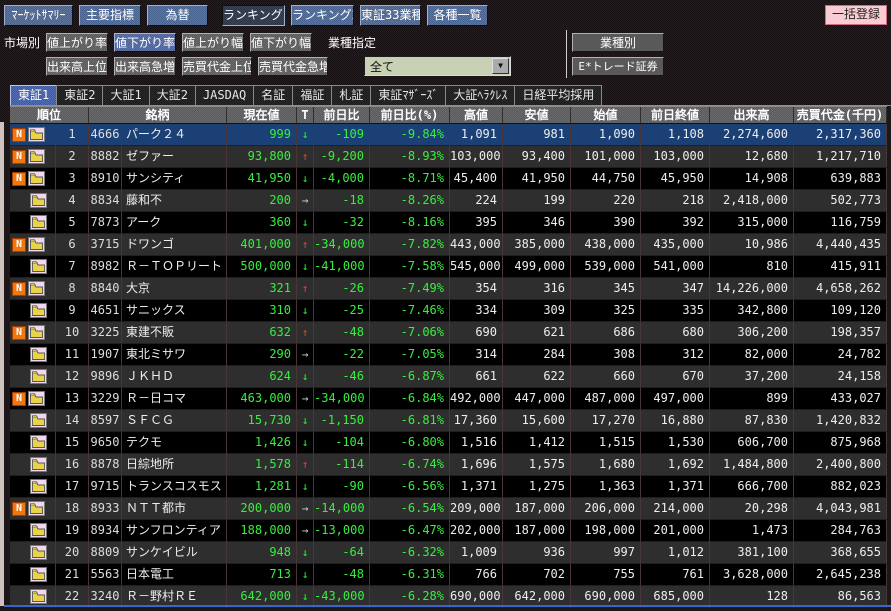 The width and height of the screenshot is (891, 611). What do you see at coordinates (305, 222) in the screenshot?
I see `down-arrow-icon: ↓` at bounding box center [305, 222].